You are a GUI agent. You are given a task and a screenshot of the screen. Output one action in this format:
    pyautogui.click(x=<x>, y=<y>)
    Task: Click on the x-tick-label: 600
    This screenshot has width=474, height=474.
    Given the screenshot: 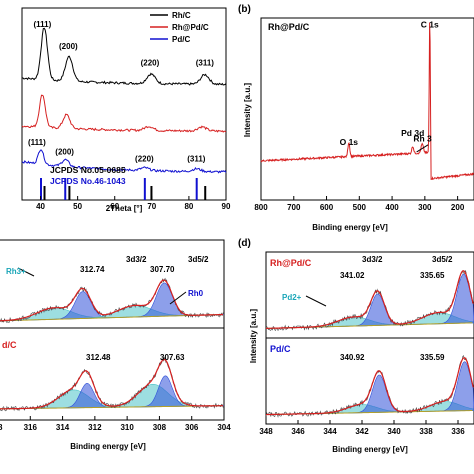 What is the action you would take?
    pyautogui.click(x=327, y=207)
    